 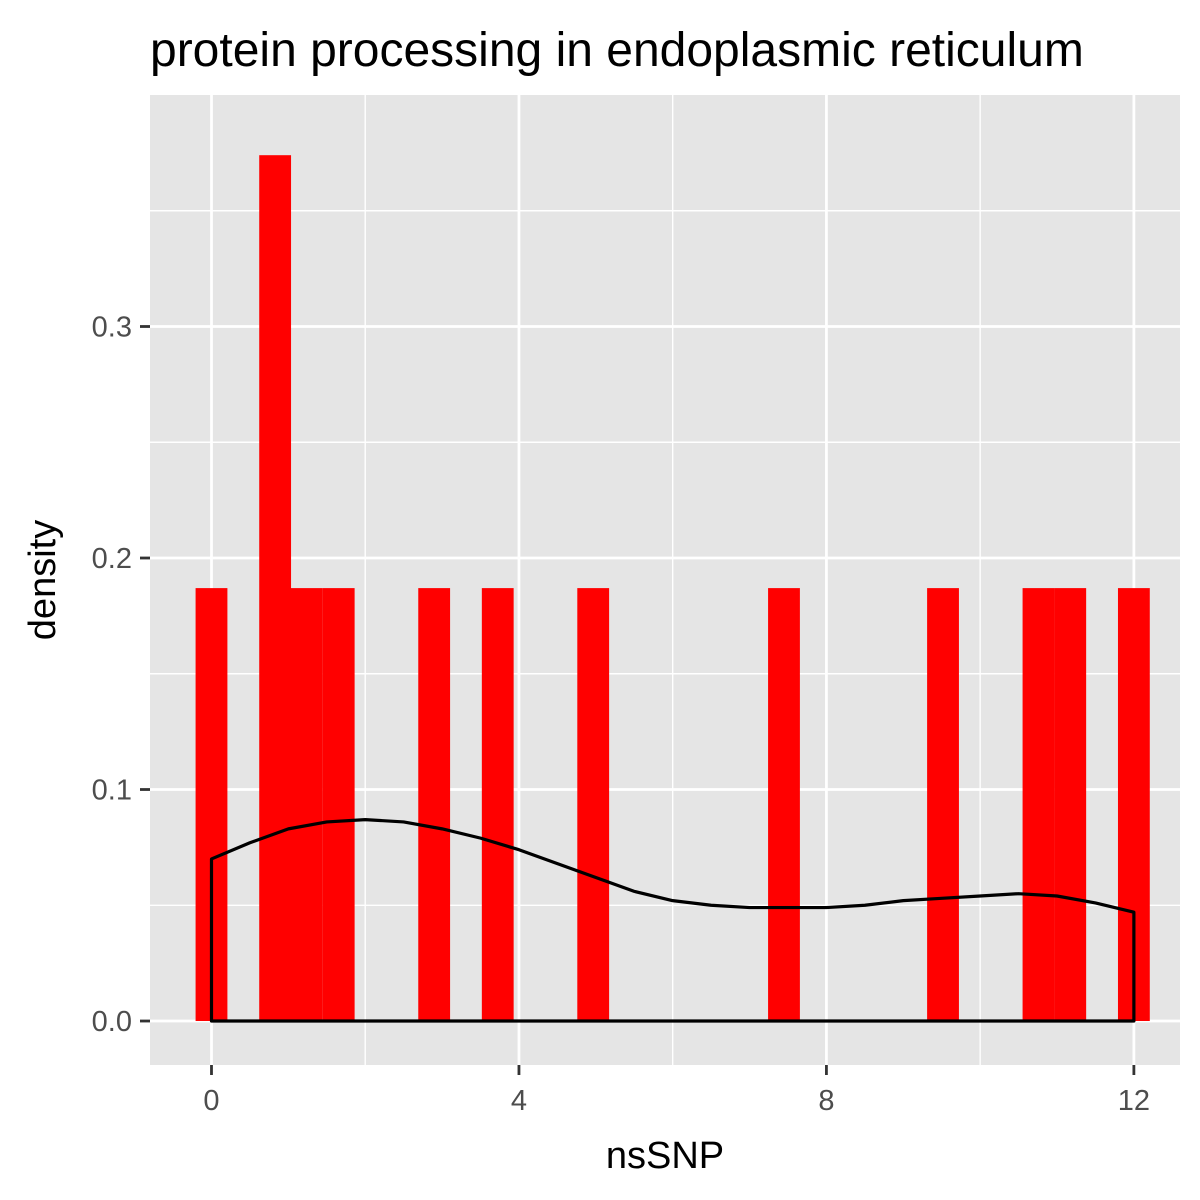 I want to click on x-axis: 0 4 8 12, so click(x=676, y=1091).